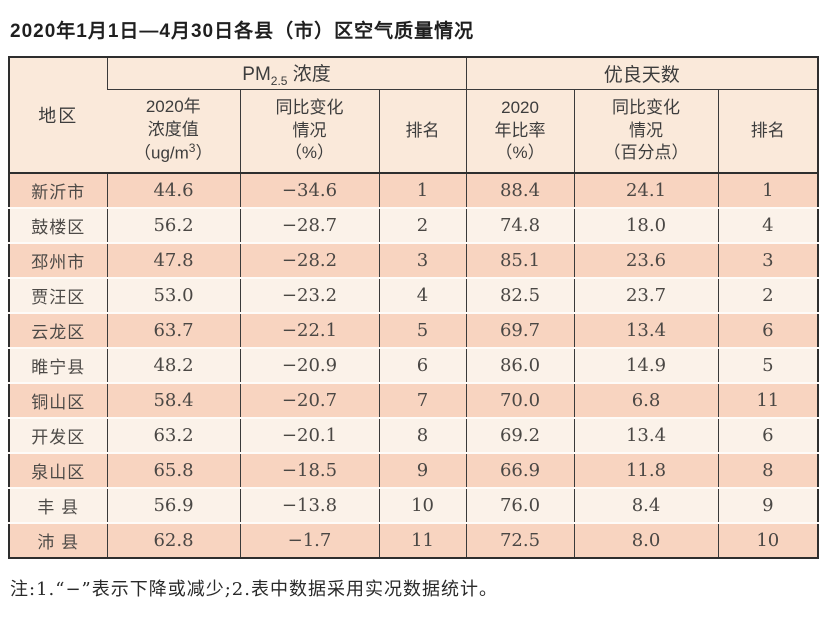  I want to click on ratio-value-cell: 72.5, so click(520, 540).